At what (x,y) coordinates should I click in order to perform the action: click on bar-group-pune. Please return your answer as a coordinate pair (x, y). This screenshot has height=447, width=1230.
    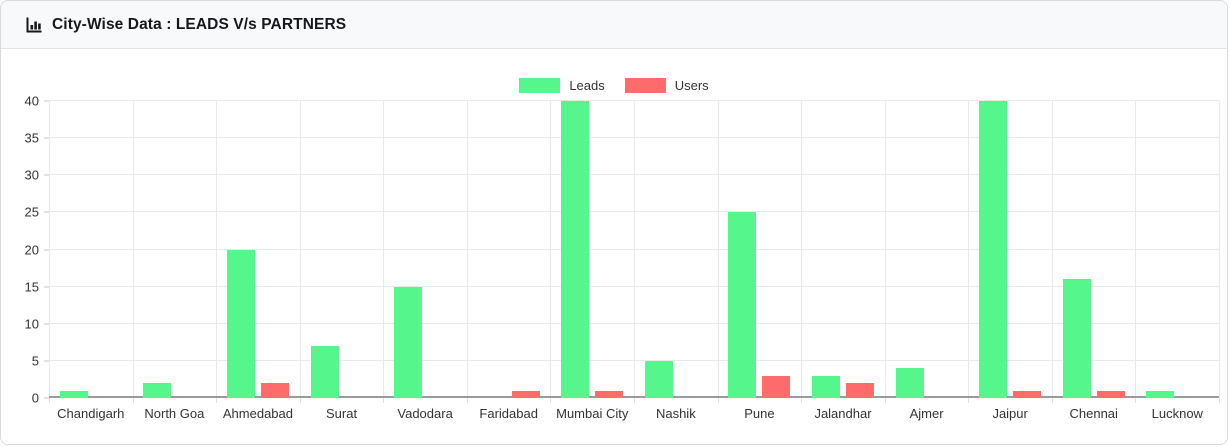
    Looking at the image, I should click on (760, 249).